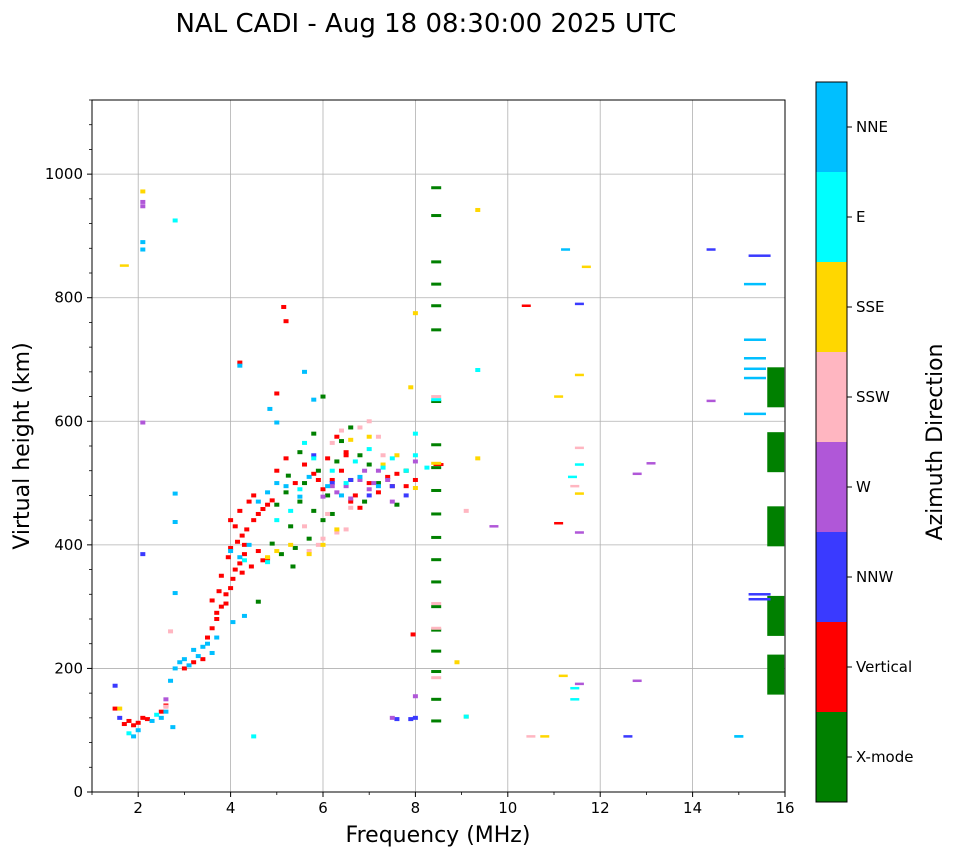 The height and width of the screenshot is (861, 958). I want to click on y-tick-label: 600, so click(68, 421).